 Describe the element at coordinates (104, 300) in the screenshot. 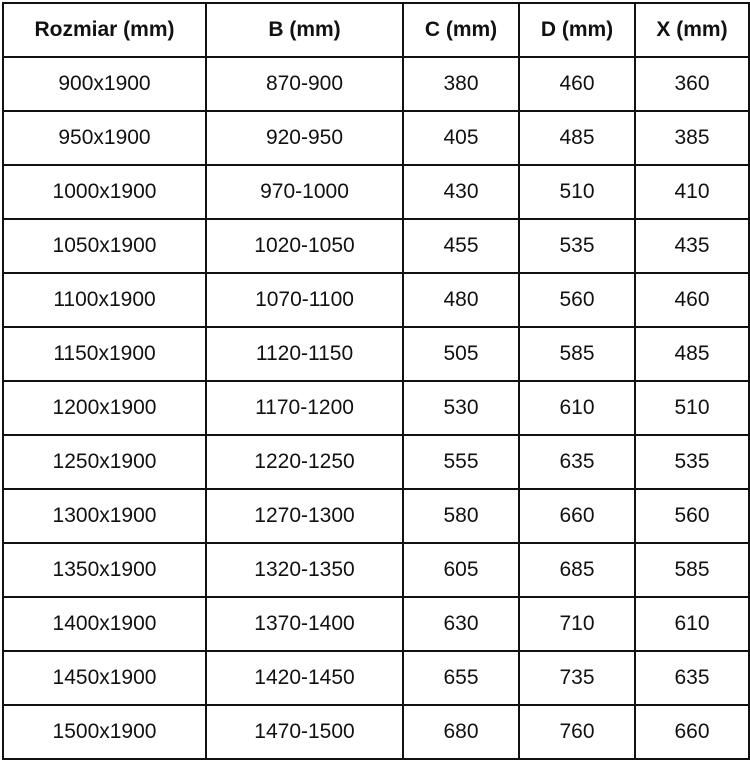

I see `table-cell: 1100x1900` at that location.